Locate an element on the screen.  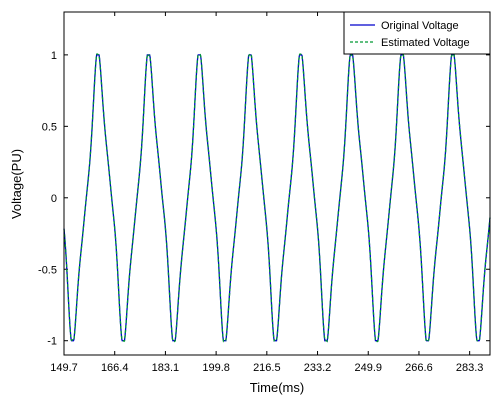
x-tick-label: 183.1 is located at coordinates (166, 368).